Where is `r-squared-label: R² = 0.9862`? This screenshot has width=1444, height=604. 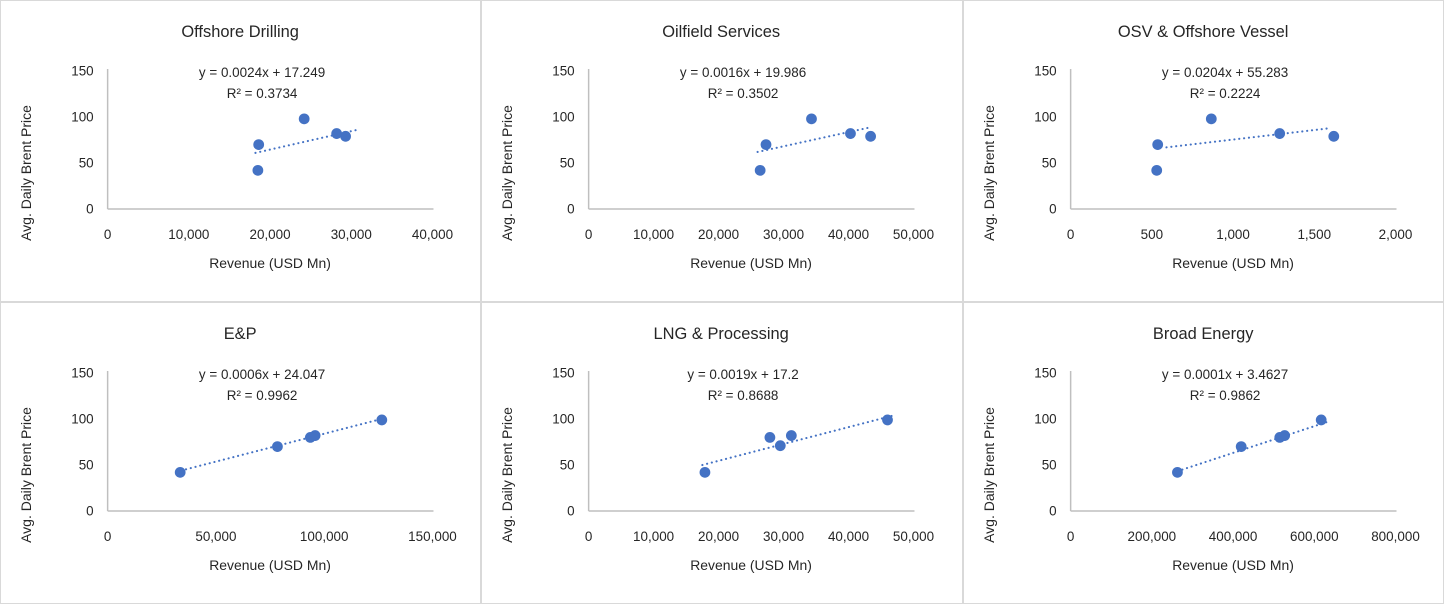
r-squared-label: R² = 0.9862 is located at coordinates (1224, 395).